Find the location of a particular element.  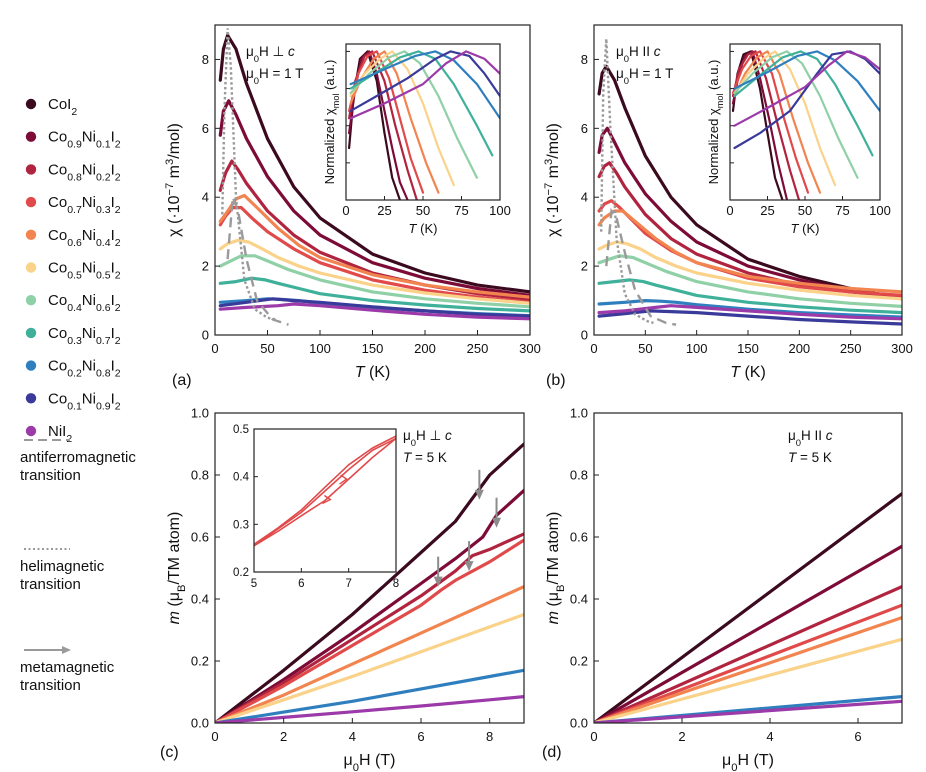

series-line-x03 is located at coordinates (748, 663).